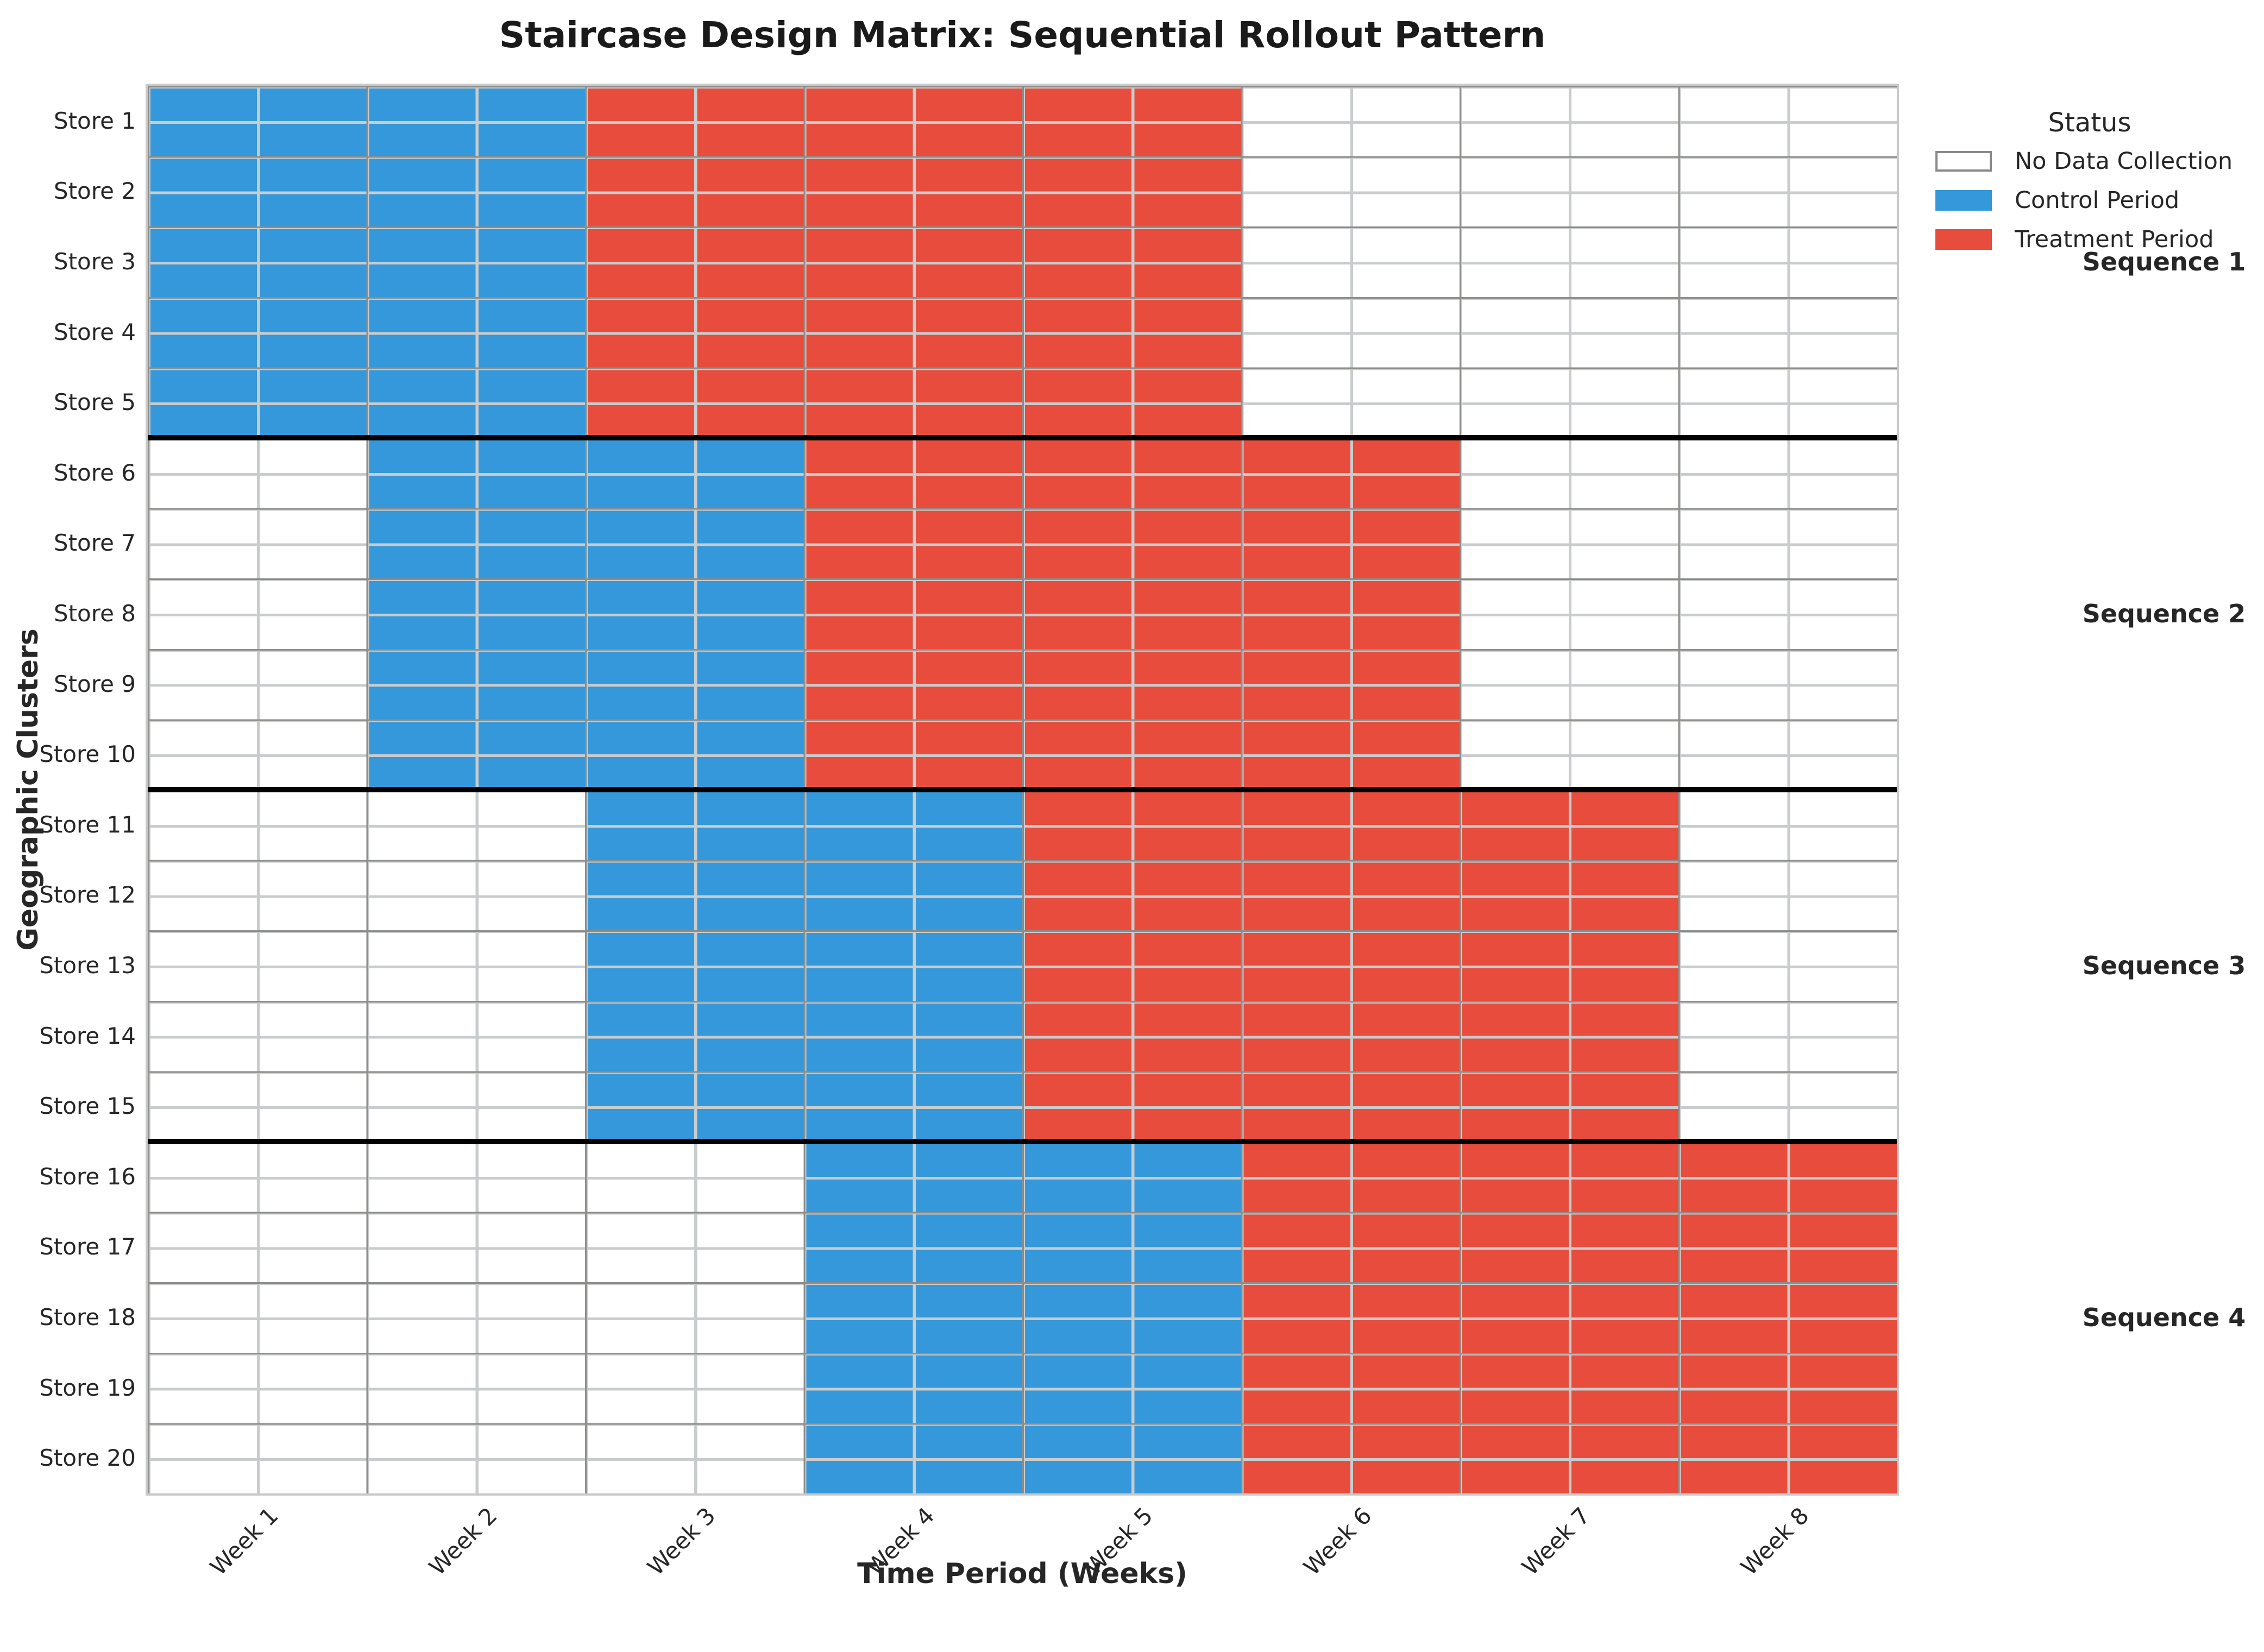 The height and width of the screenshot is (1652, 2264). I want to click on legend-item: No Data Collection, so click(2083, 162).